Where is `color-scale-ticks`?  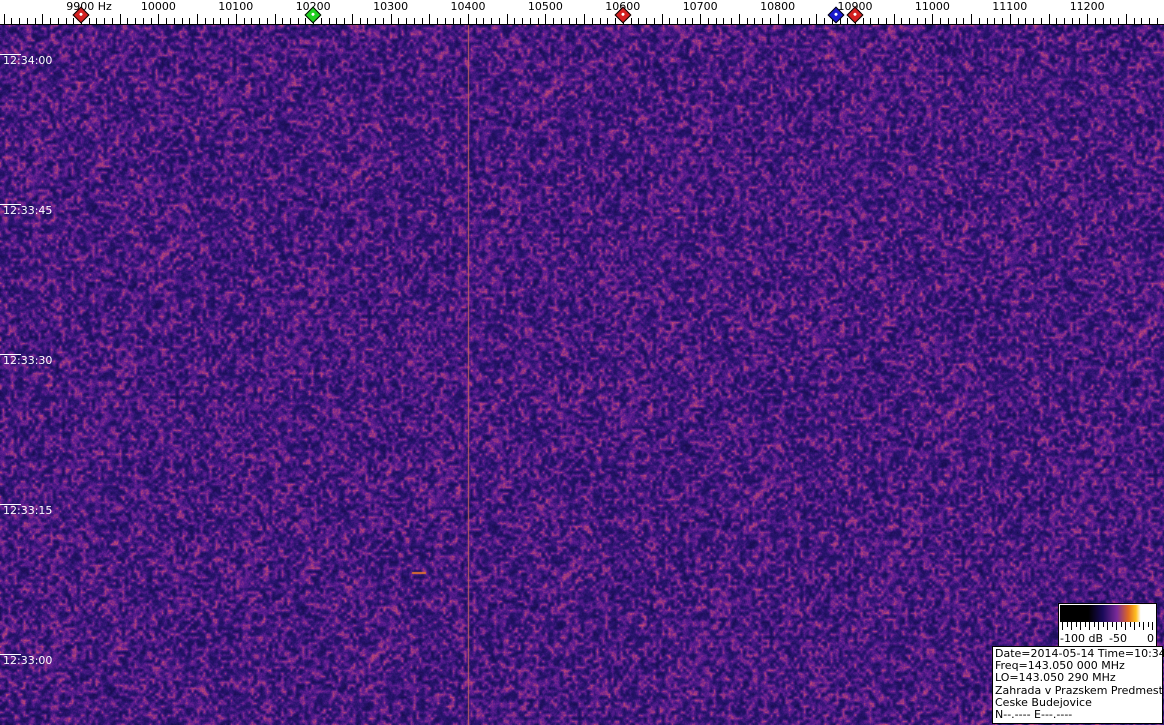
color-scale-ticks is located at coordinates (1107, 626).